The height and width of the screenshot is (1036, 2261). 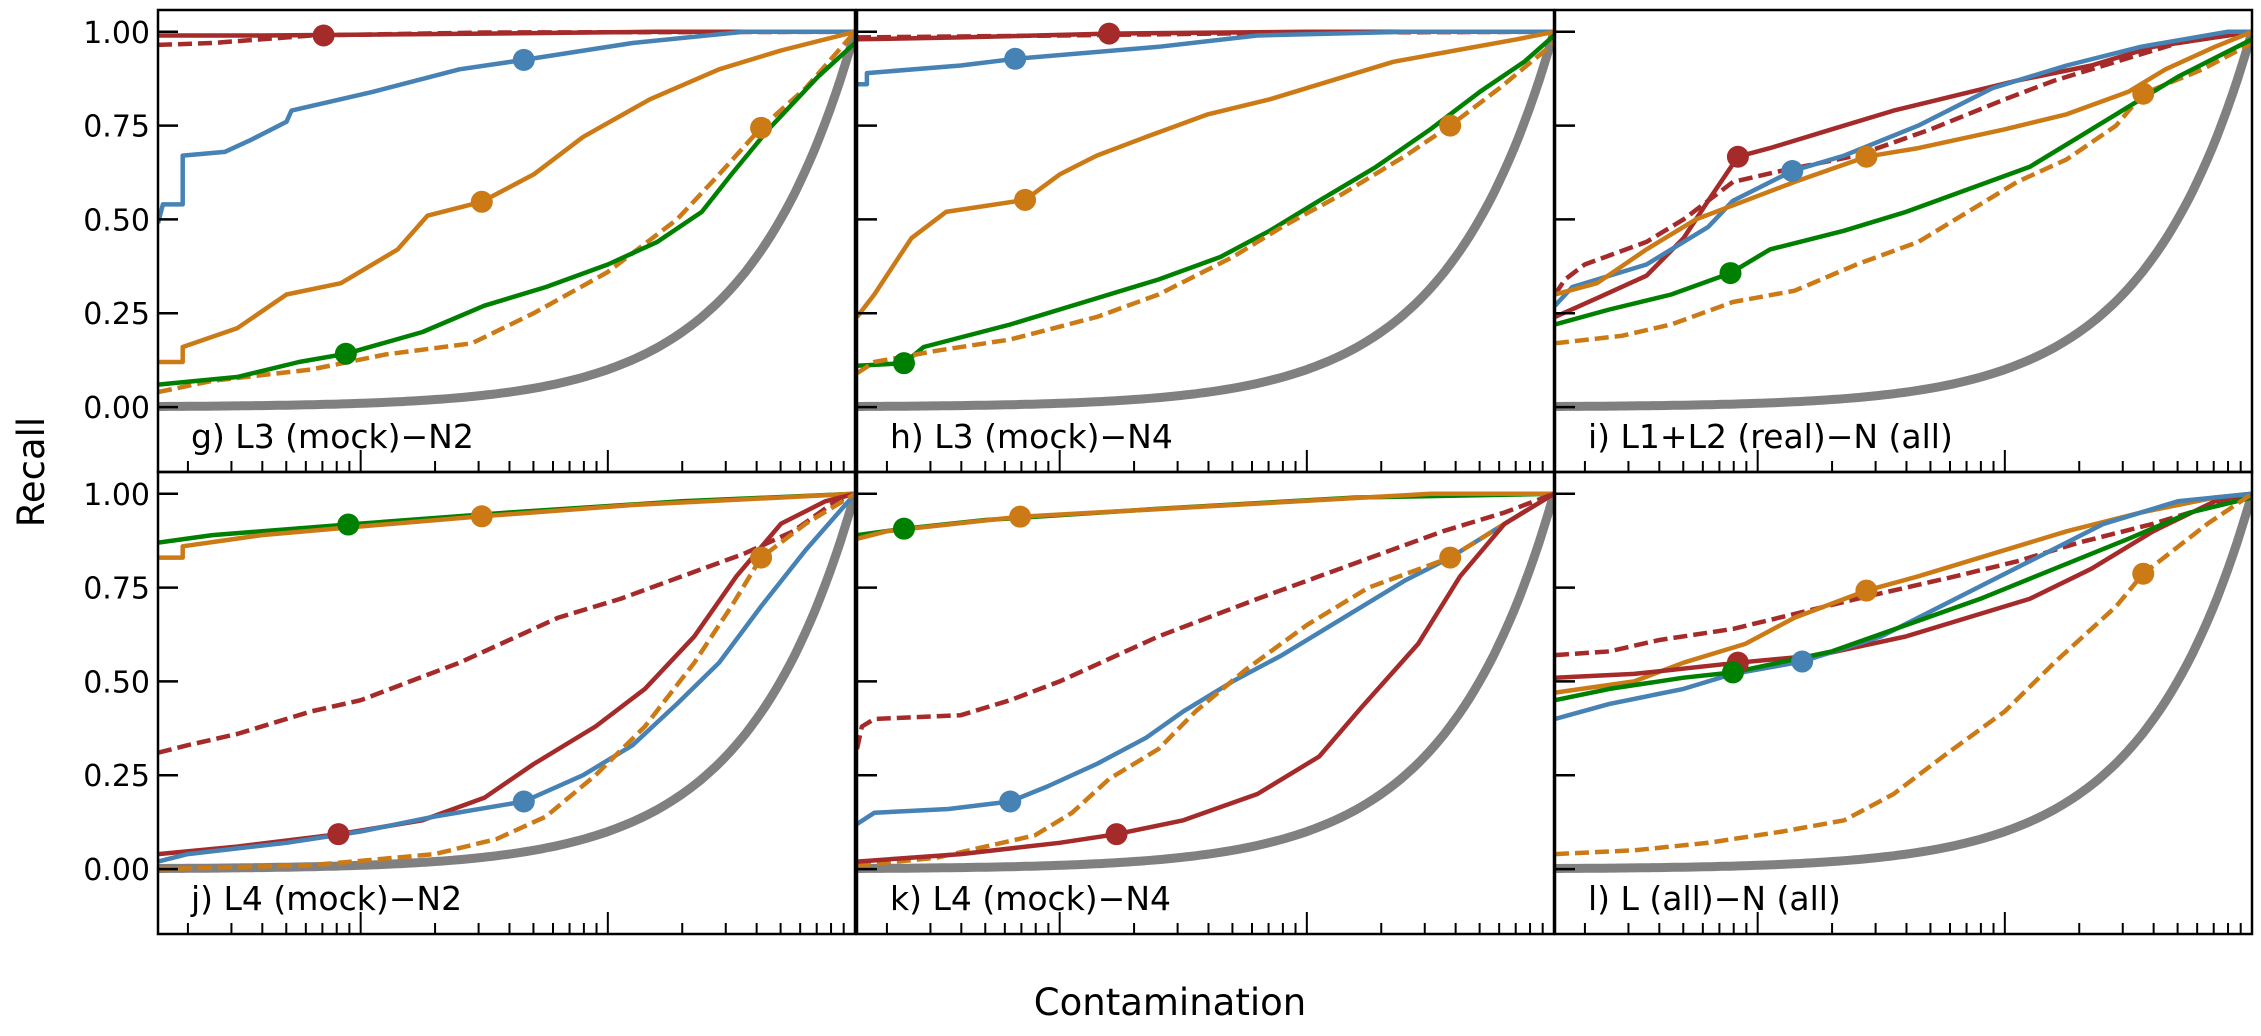 What do you see at coordinates (1770, 436) in the screenshot?
I see `panel-label: i) L1+L2 (real)−N (all)` at bounding box center [1770, 436].